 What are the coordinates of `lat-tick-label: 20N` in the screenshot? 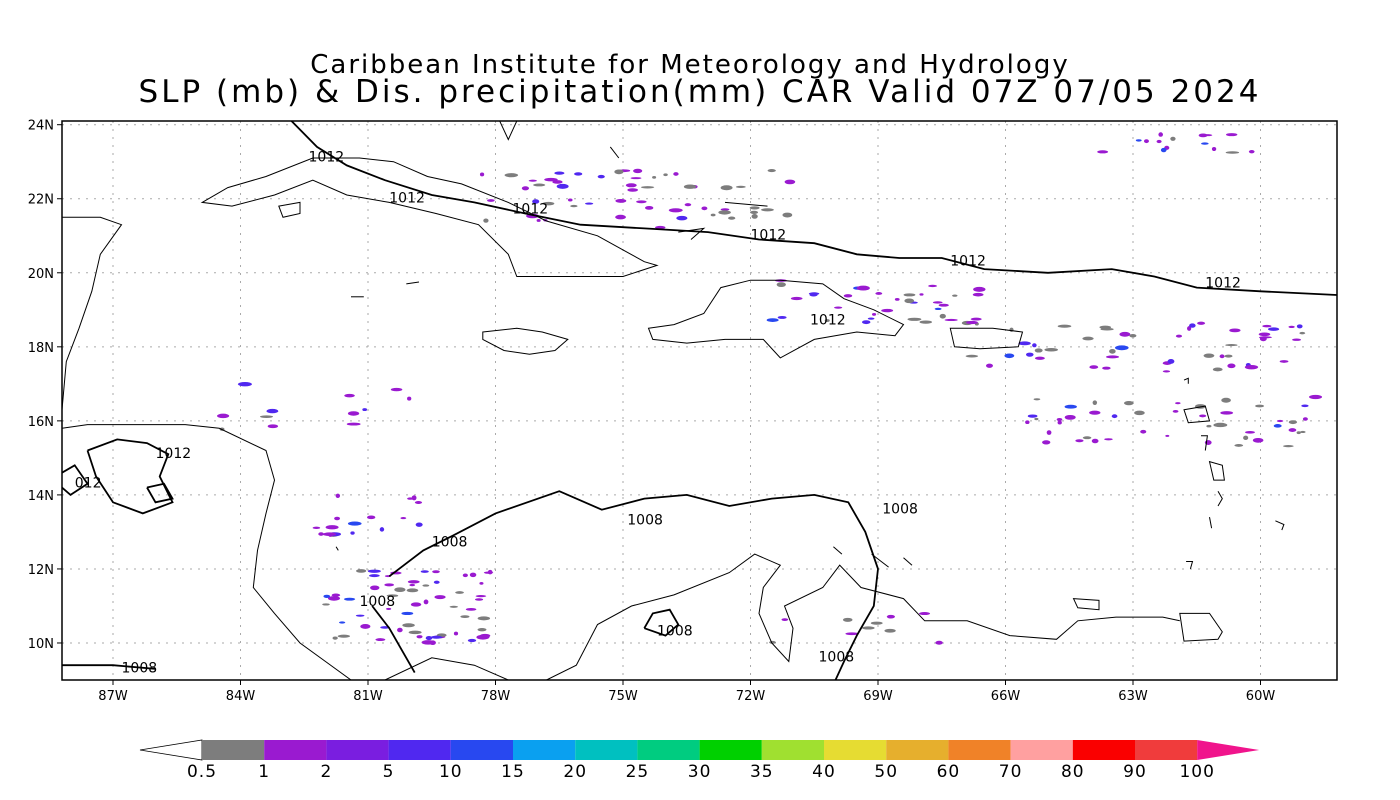 It's located at (41, 274).